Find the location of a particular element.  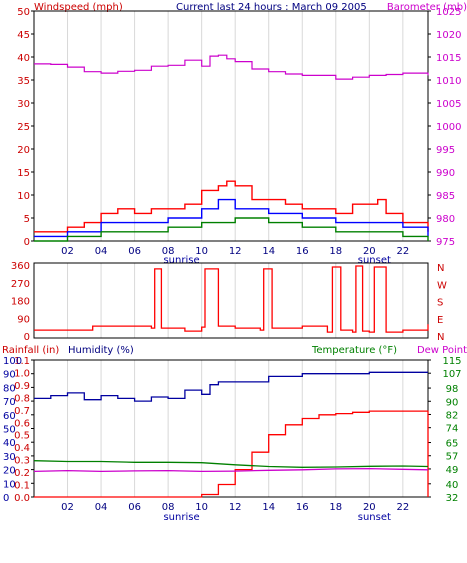

barometer-title: Barometer (mb) is located at coordinates (427, 7).